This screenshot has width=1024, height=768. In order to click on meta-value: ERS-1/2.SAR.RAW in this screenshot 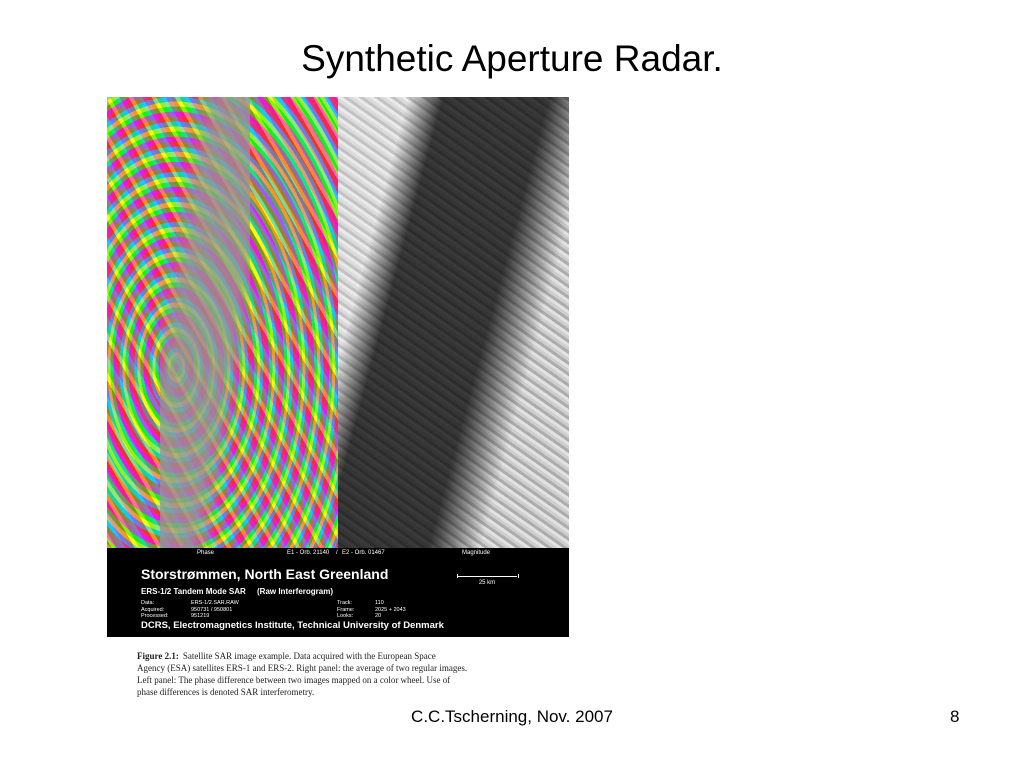, I will do `click(215, 603)`.